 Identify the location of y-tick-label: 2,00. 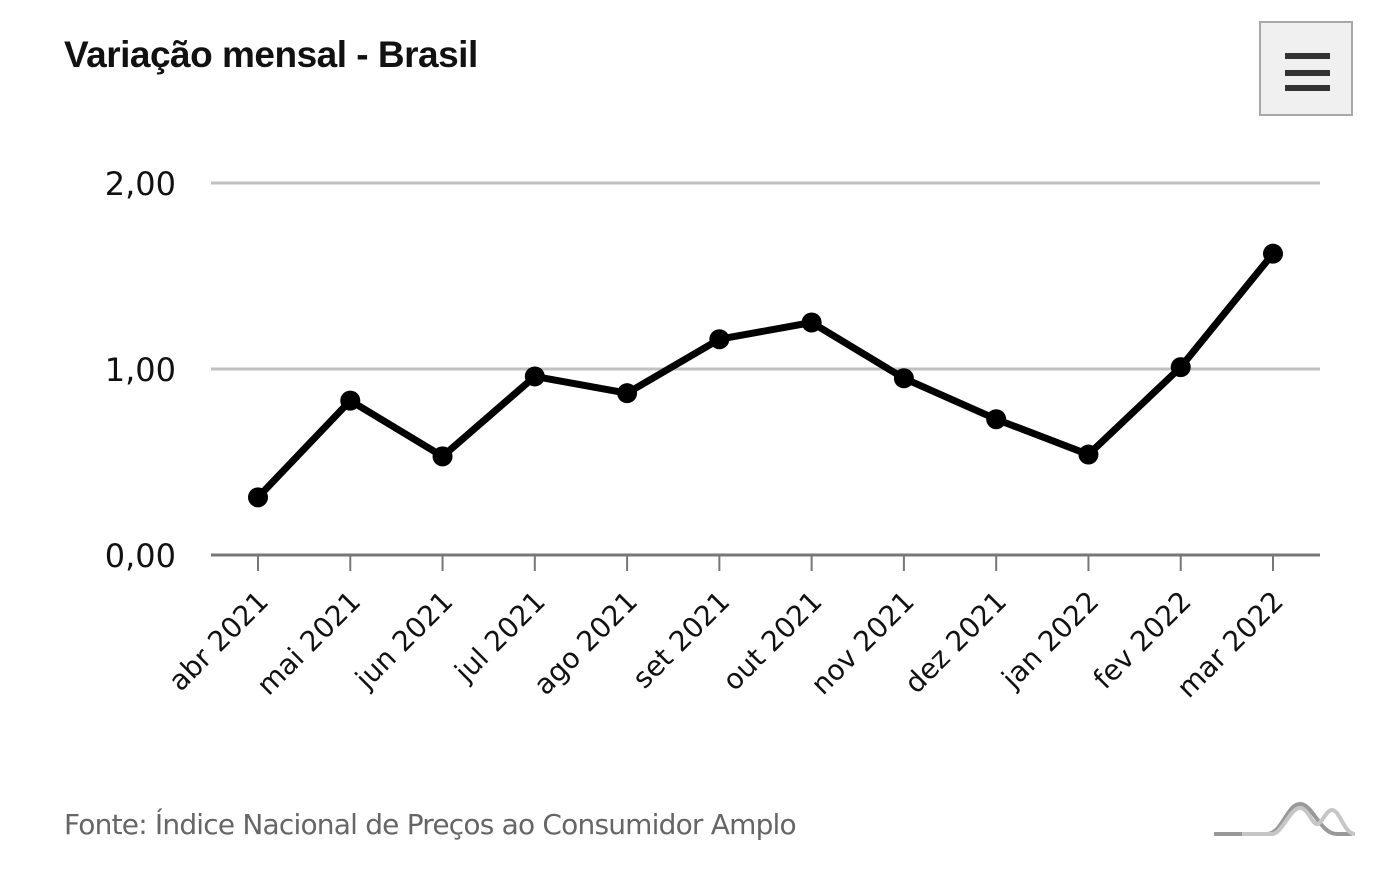
(140, 184).